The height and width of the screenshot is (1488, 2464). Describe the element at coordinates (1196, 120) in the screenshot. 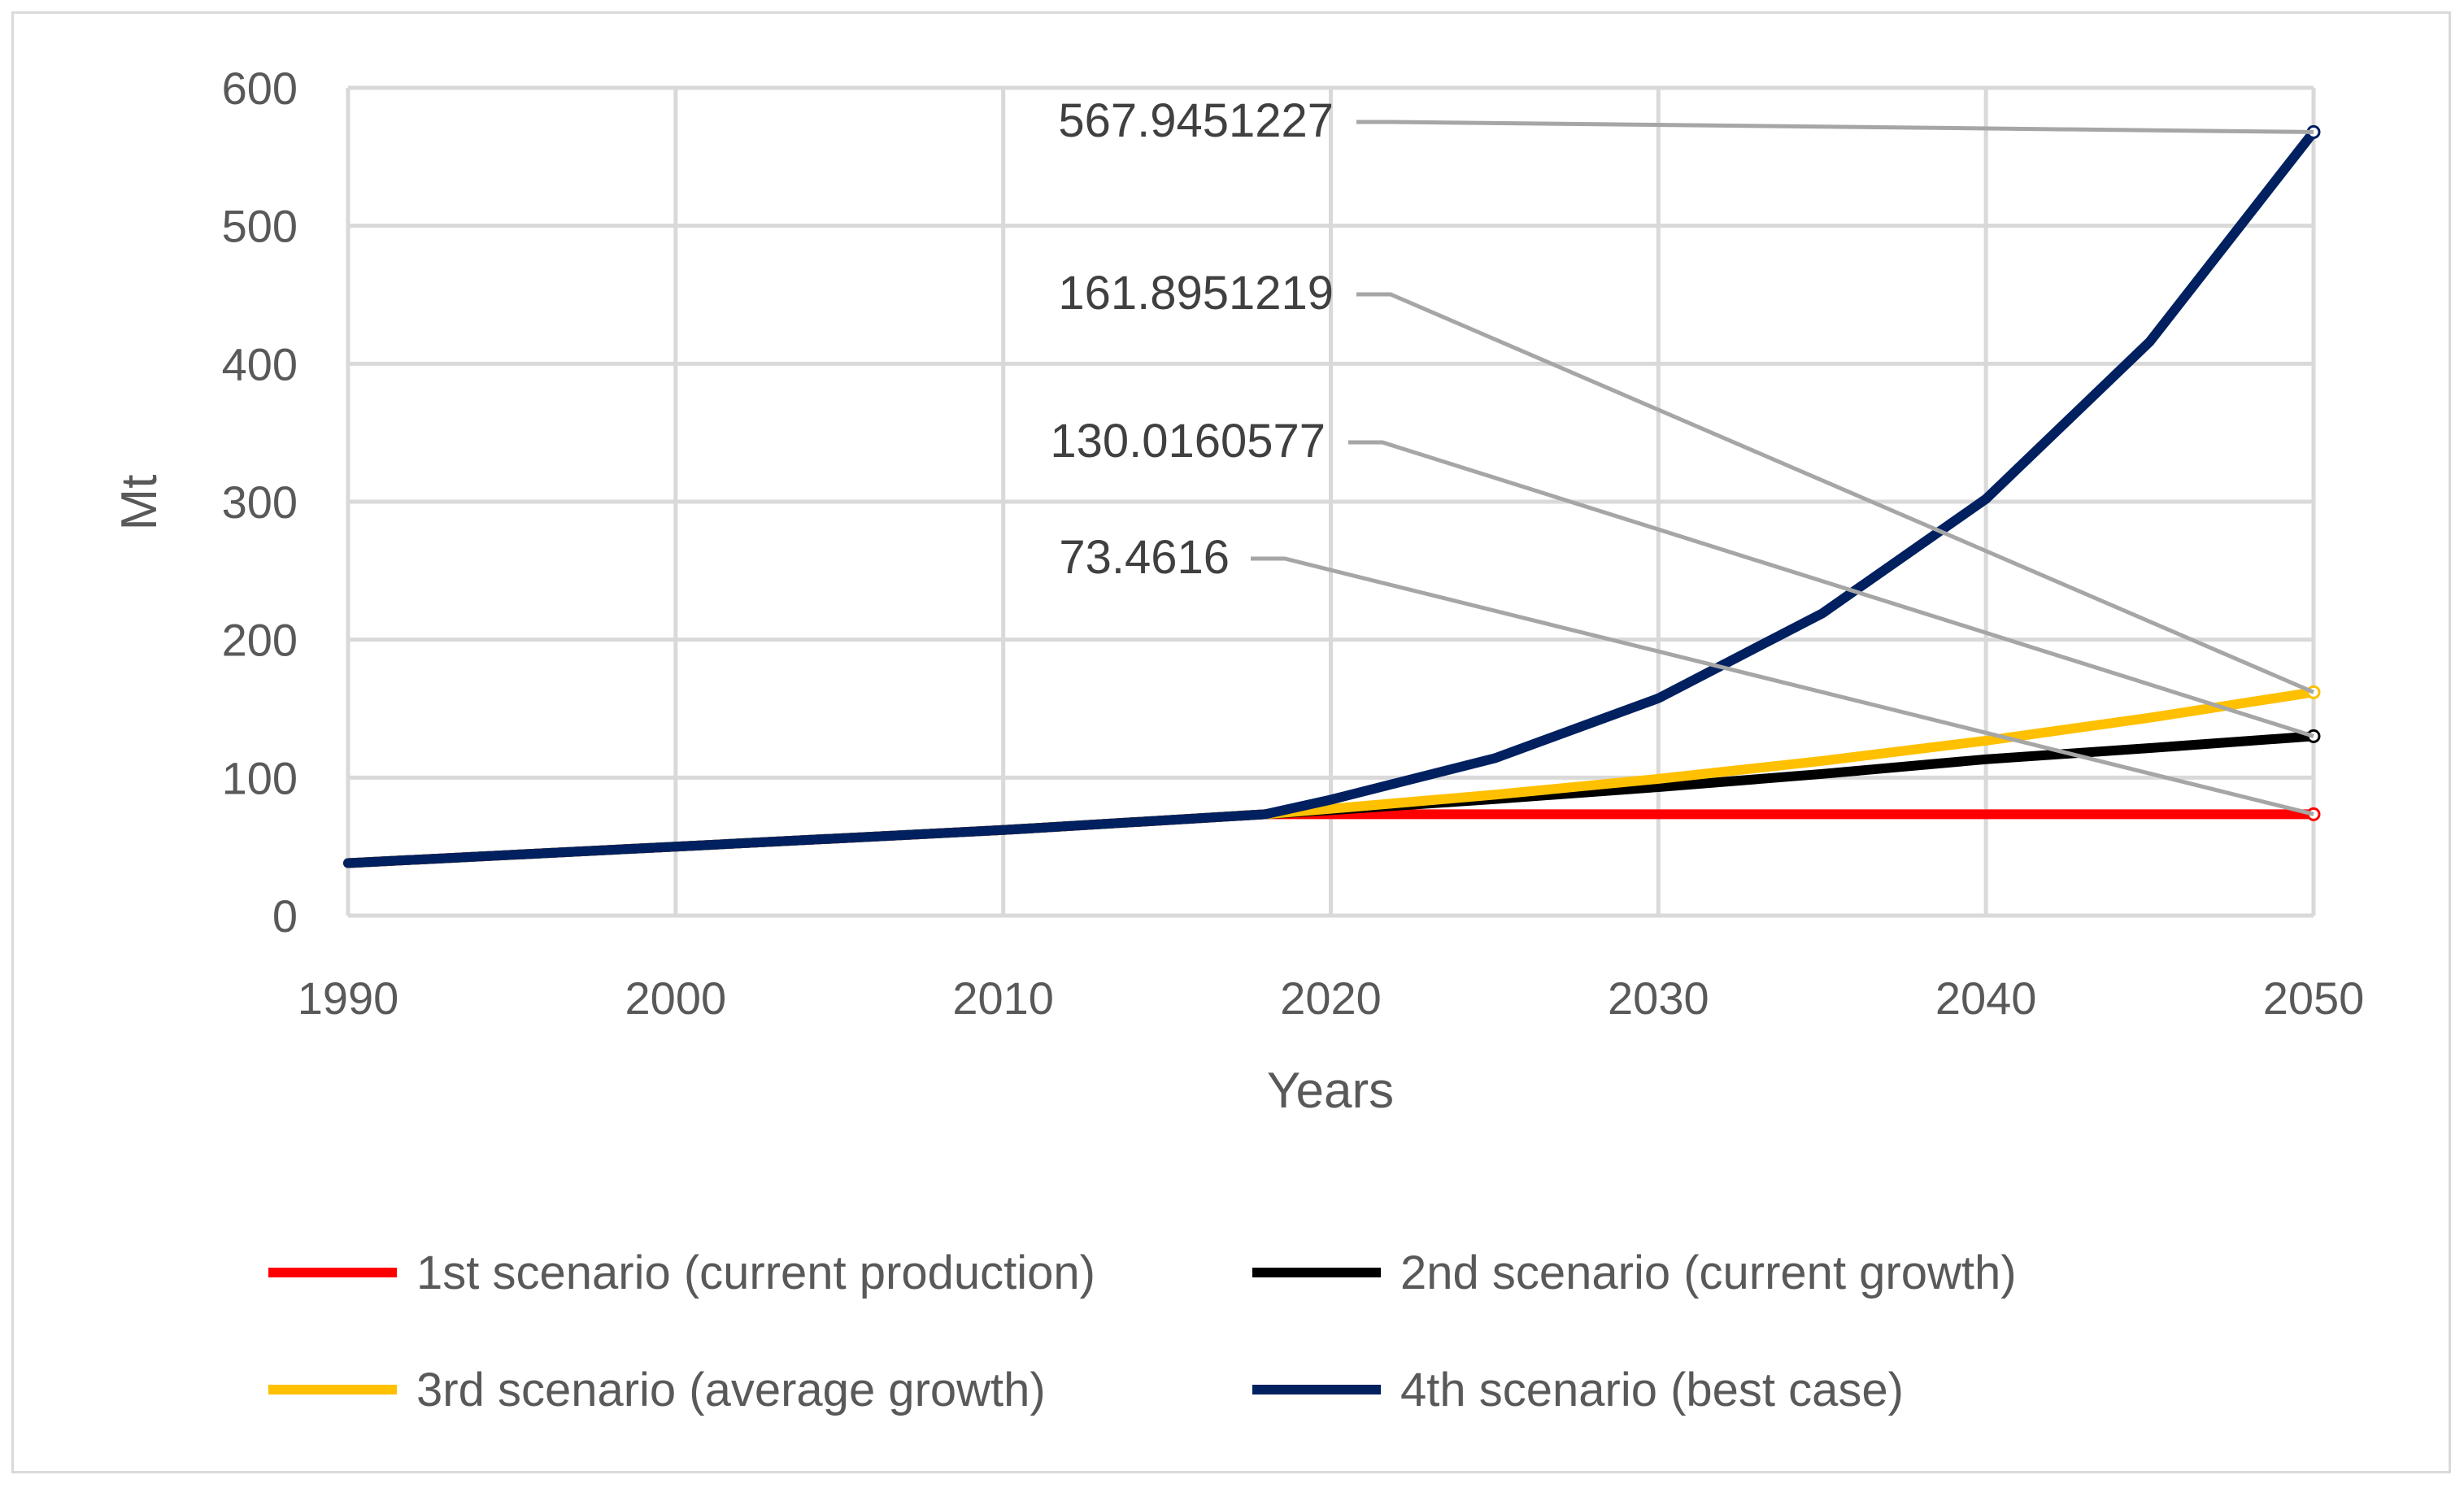

I see `data-label-567-9451227: 567.9451227` at that location.